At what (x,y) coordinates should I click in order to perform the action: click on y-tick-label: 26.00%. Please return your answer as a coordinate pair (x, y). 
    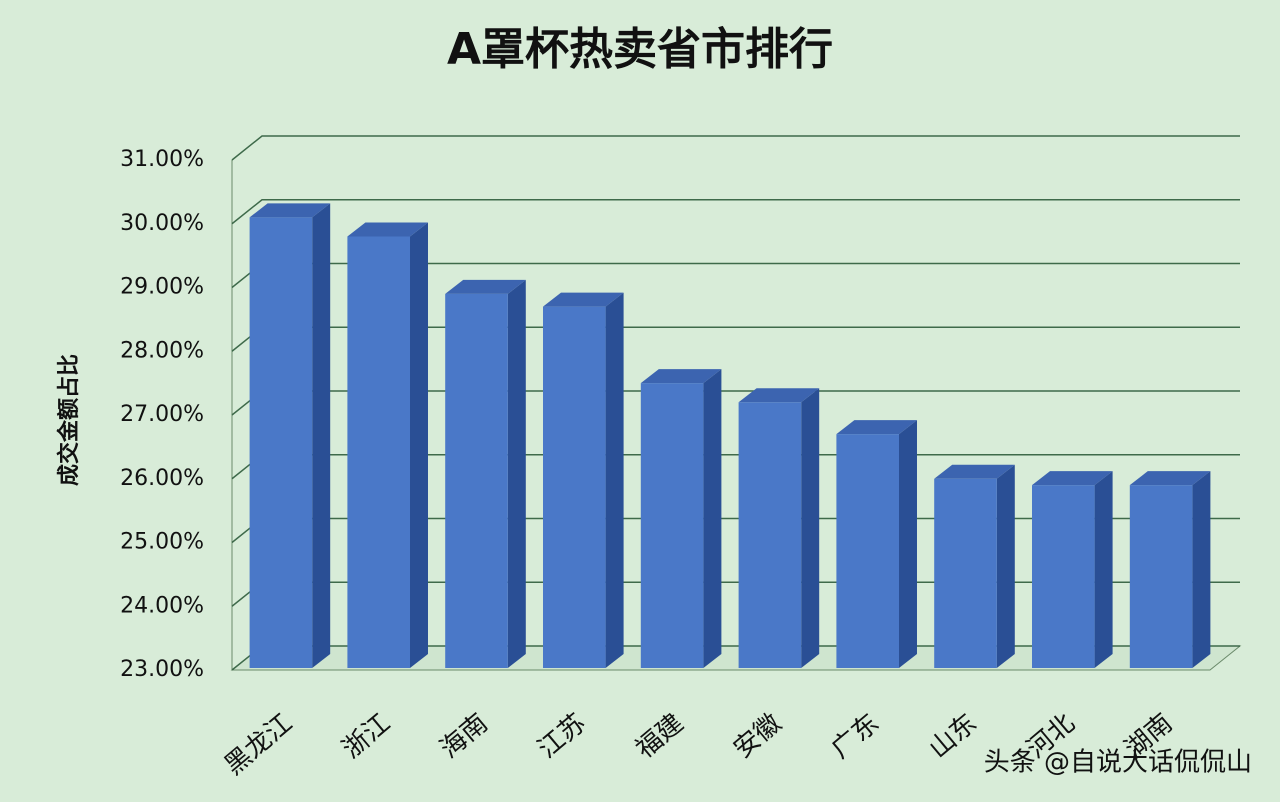
    Looking at the image, I should click on (162, 478).